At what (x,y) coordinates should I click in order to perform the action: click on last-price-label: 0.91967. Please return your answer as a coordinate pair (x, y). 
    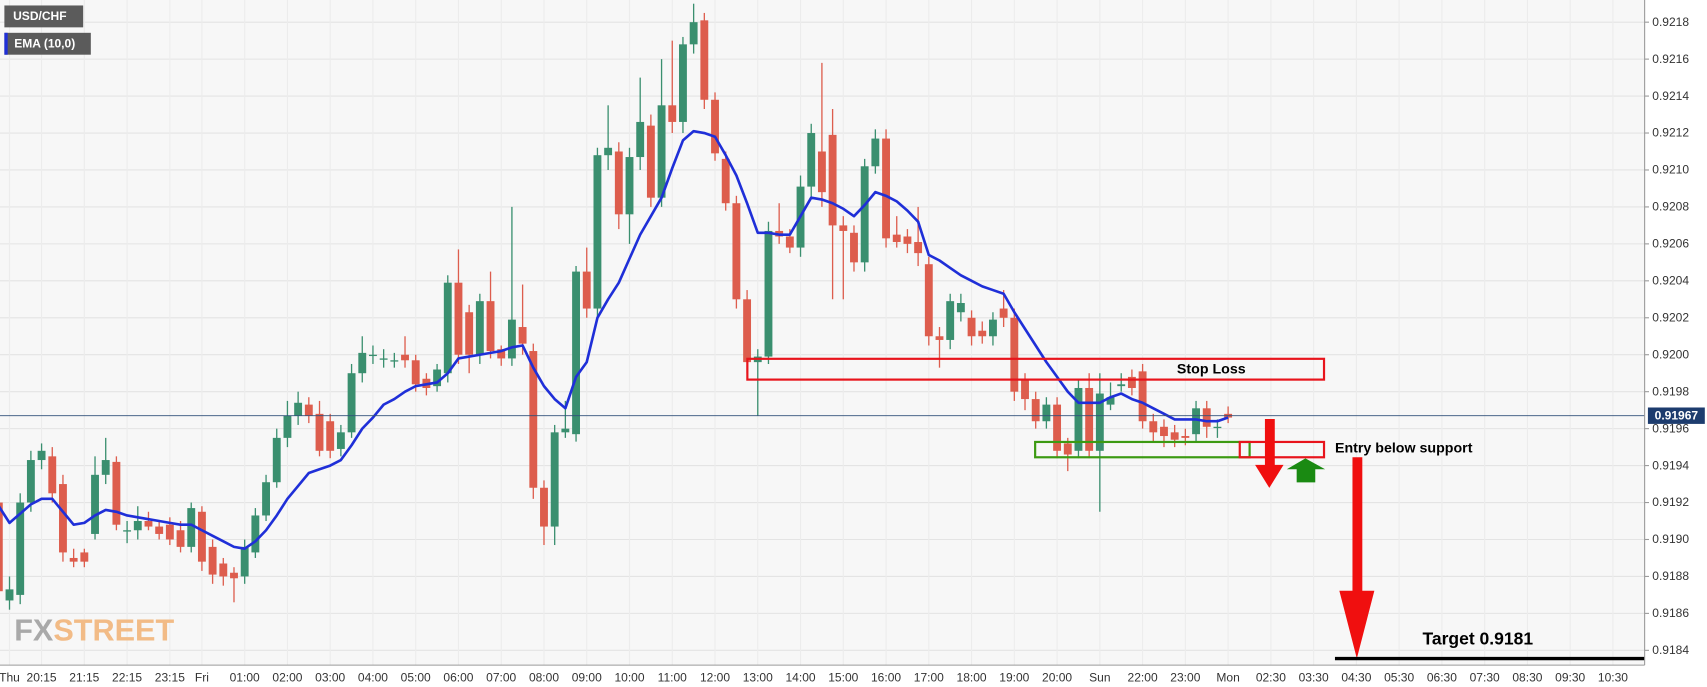
    Looking at the image, I should click on (1677, 415).